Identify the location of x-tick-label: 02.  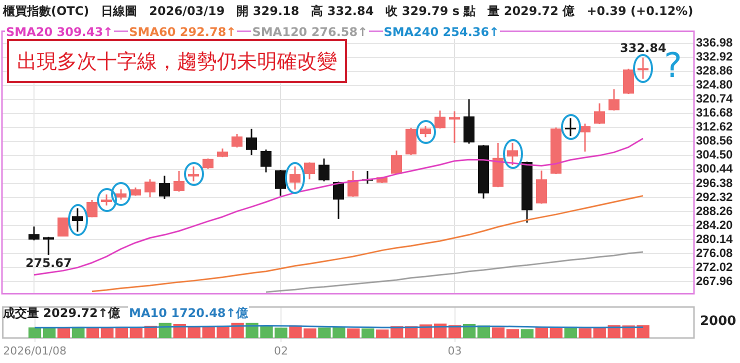
(281, 351).